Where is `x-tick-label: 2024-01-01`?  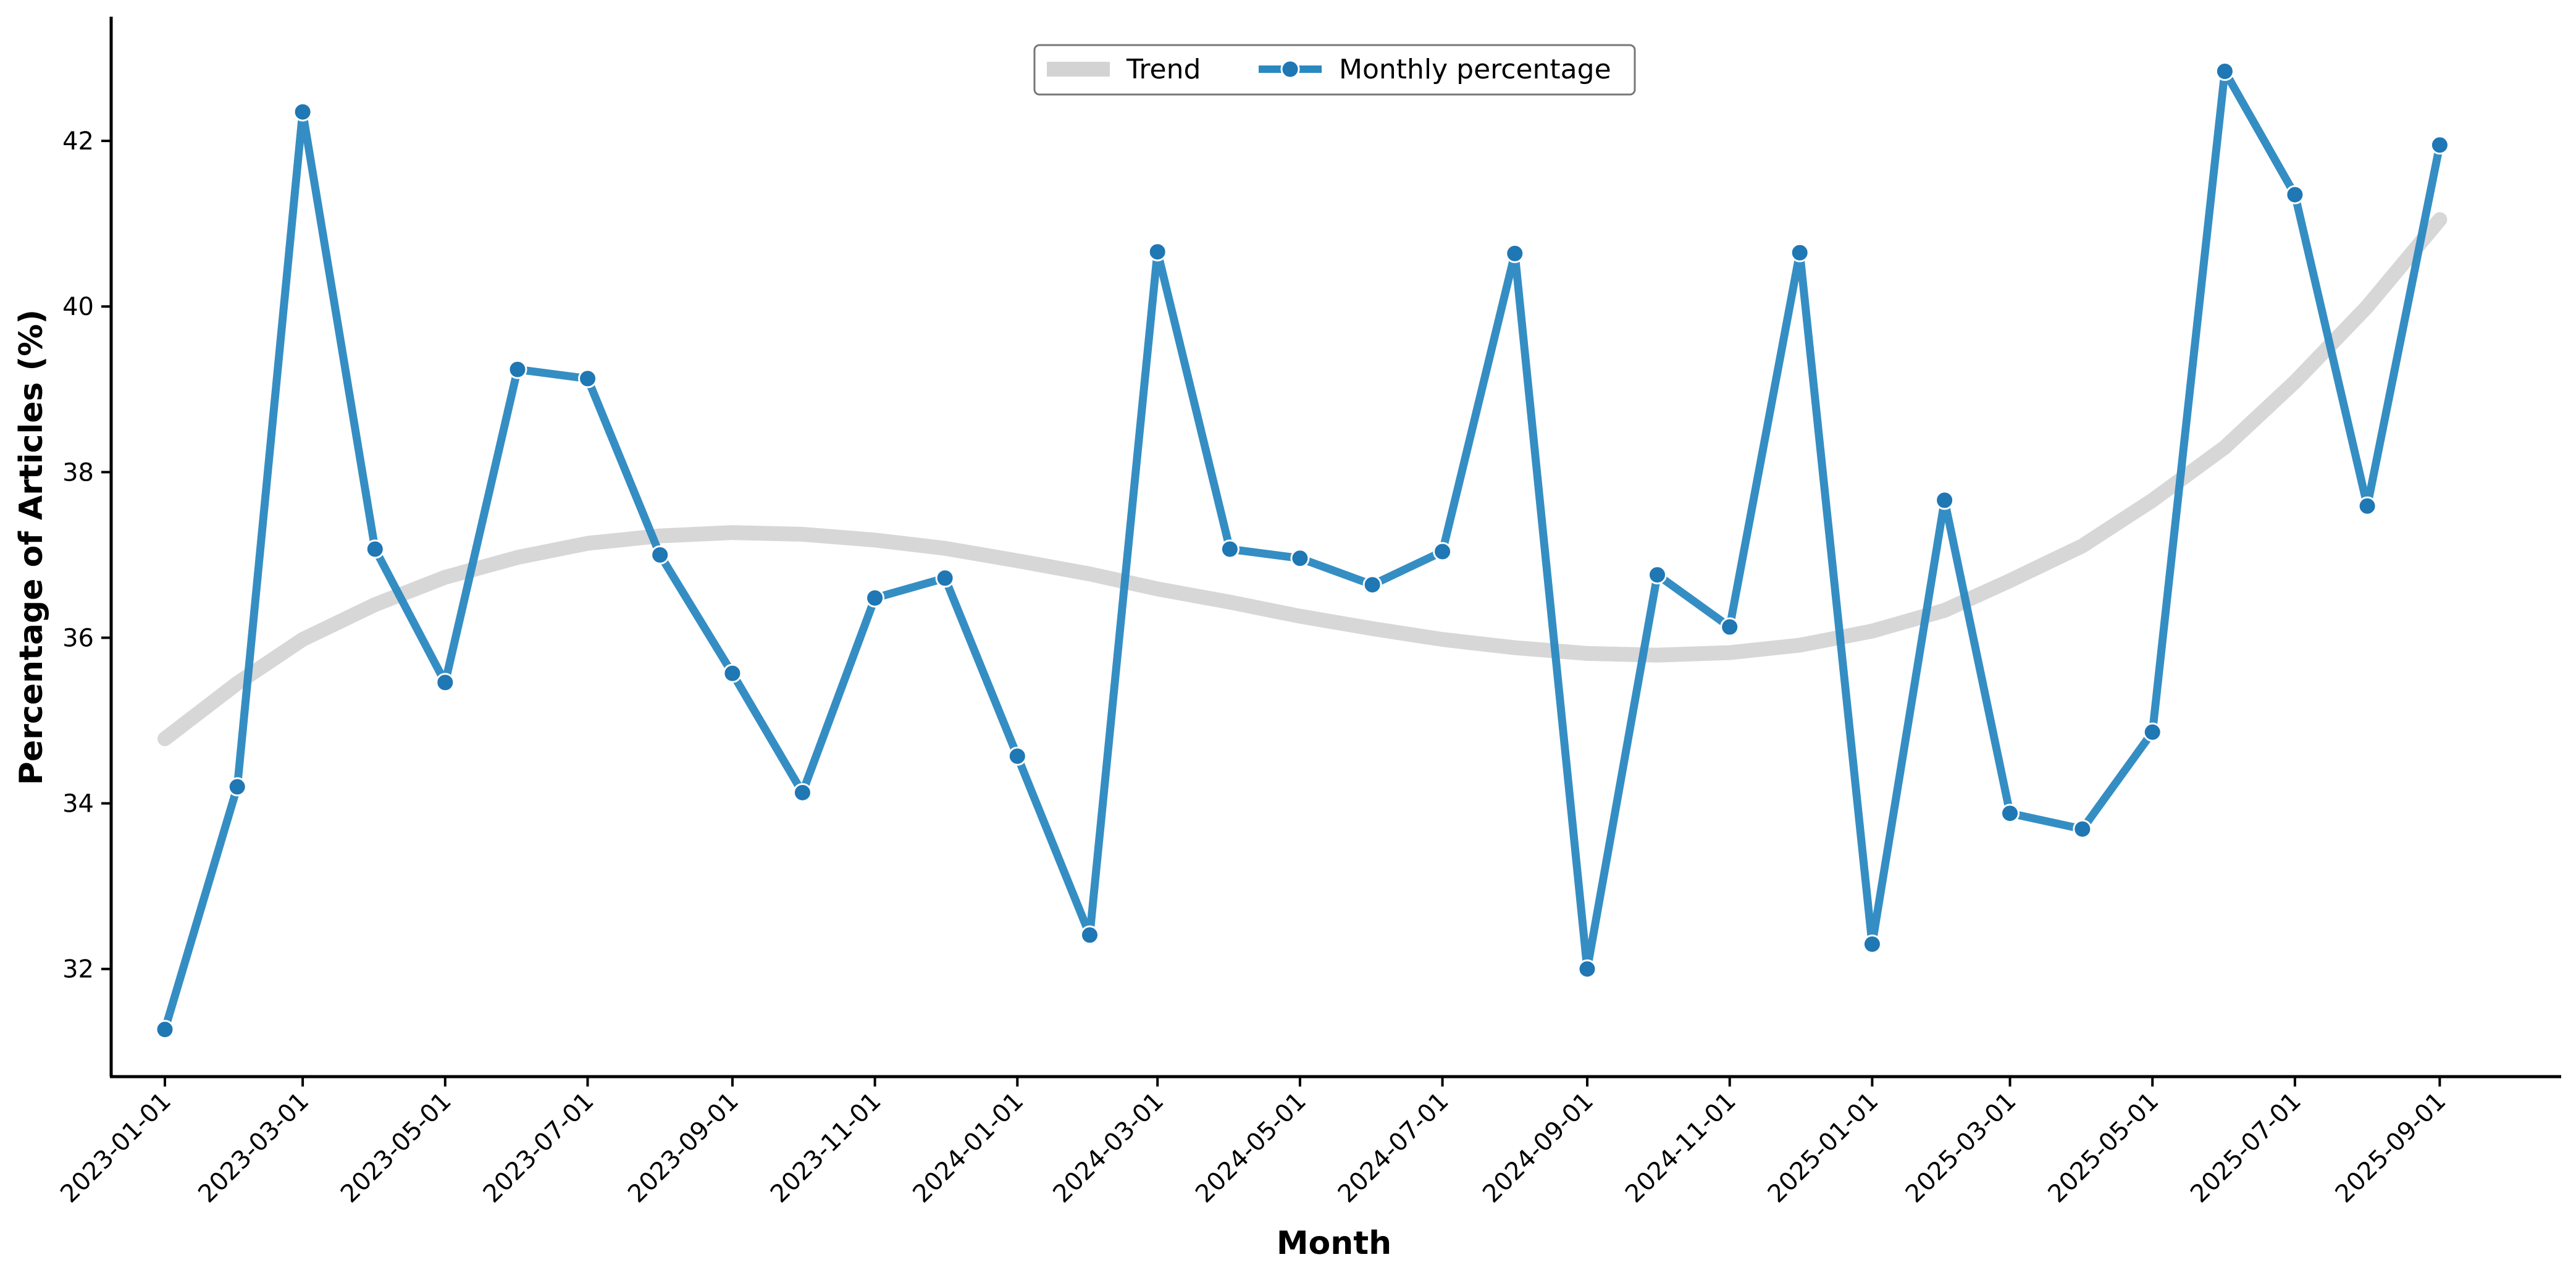
x-tick-label: 2024-01-01 is located at coordinates (968, 1148).